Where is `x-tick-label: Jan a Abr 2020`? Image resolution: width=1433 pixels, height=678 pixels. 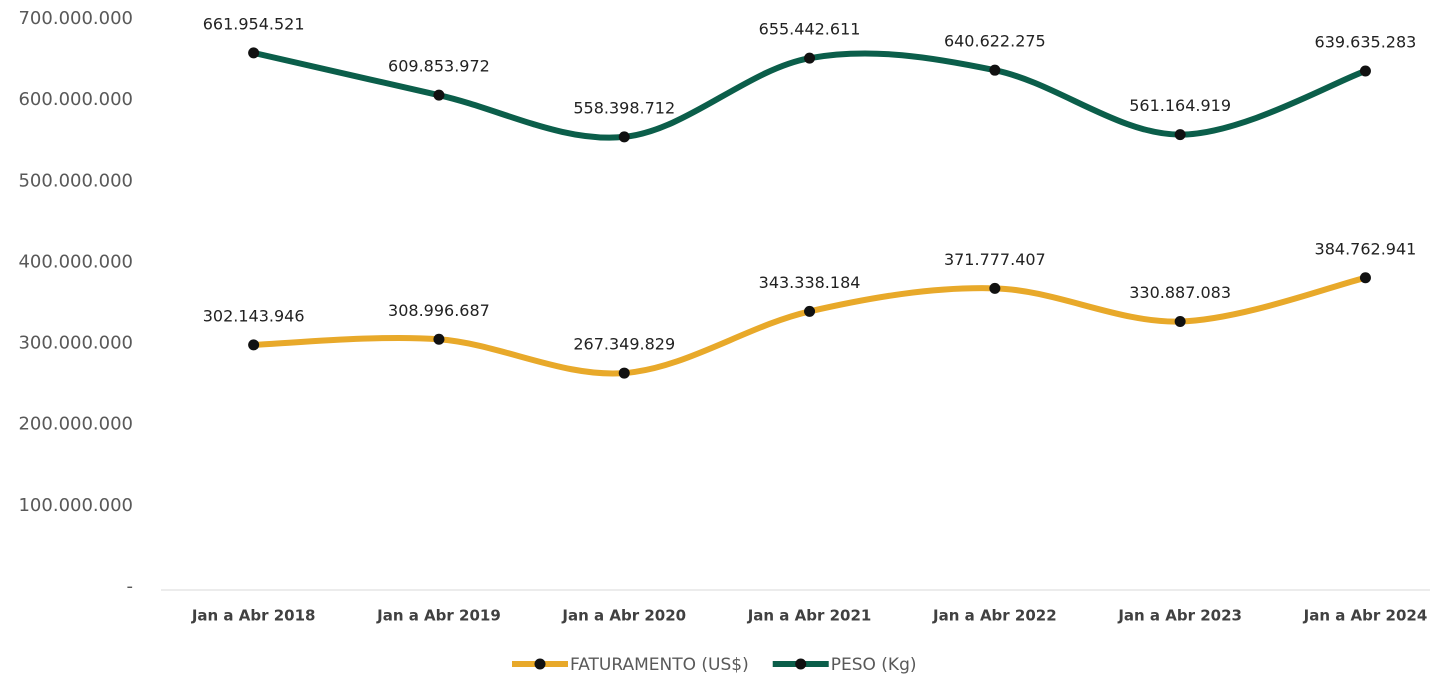
x-tick-label: Jan a Abr 2020 is located at coordinates (623, 616).